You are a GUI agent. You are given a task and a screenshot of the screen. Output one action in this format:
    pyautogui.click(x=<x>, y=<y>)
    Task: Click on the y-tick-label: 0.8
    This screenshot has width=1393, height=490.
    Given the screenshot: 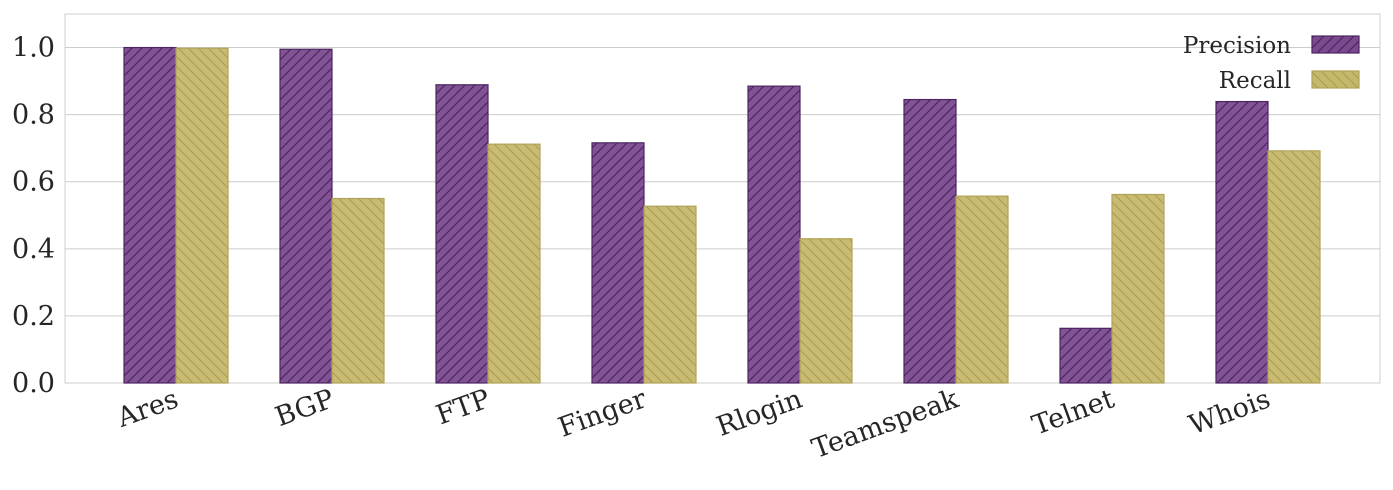 What is the action you would take?
    pyautogui.click(x=33, y=115)
    